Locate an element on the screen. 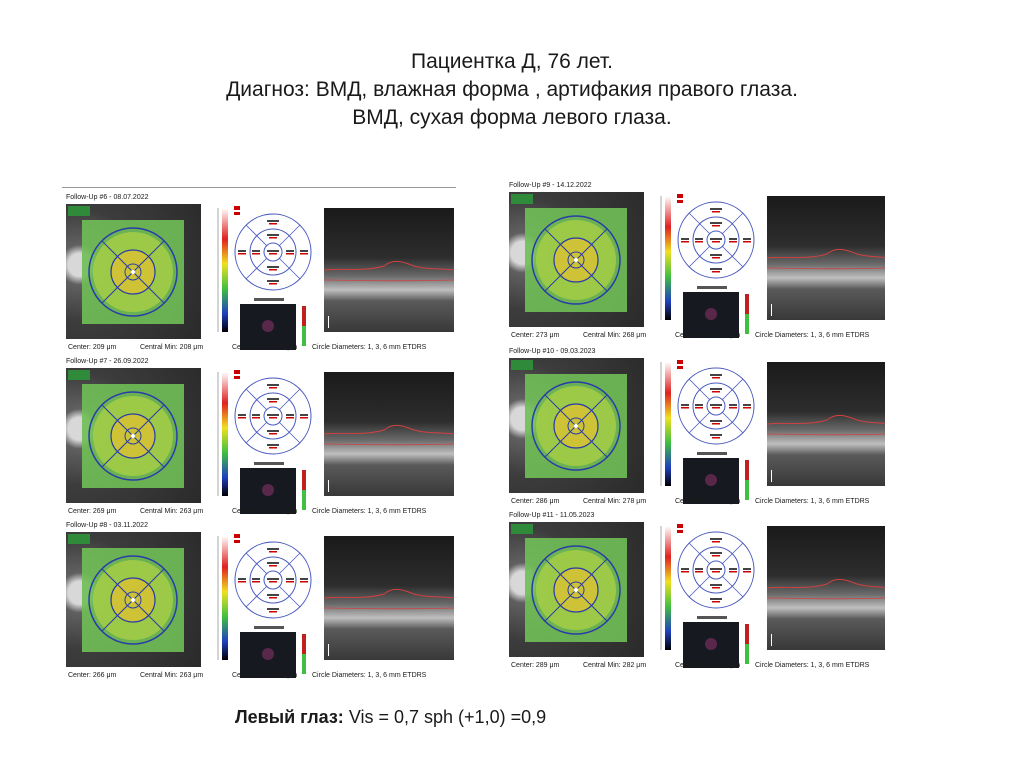 The image size is (1024, 767). center-thickness: Center: 273 μm is located at coordinates (535, 335).